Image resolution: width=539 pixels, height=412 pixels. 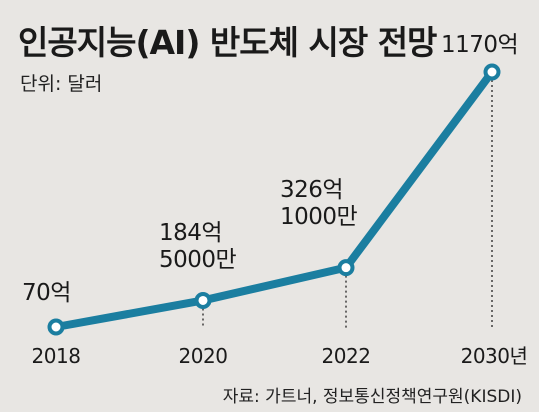 I want to click on data-point-2018, so click(x=56, y=327).